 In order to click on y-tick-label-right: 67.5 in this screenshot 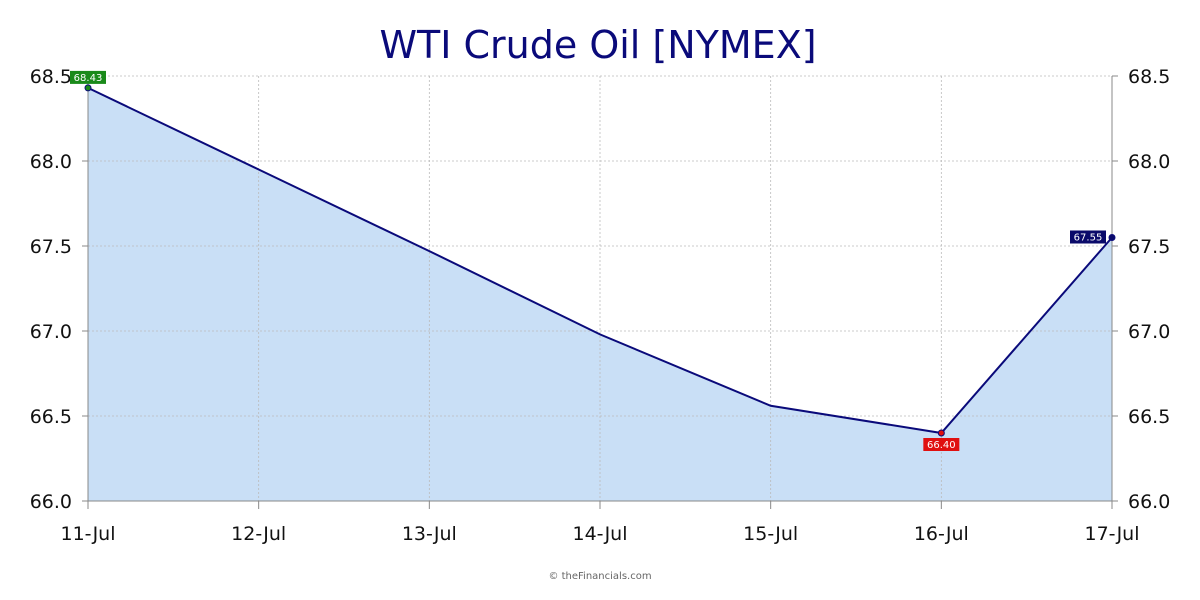, I will do `click(1149, 247)`.